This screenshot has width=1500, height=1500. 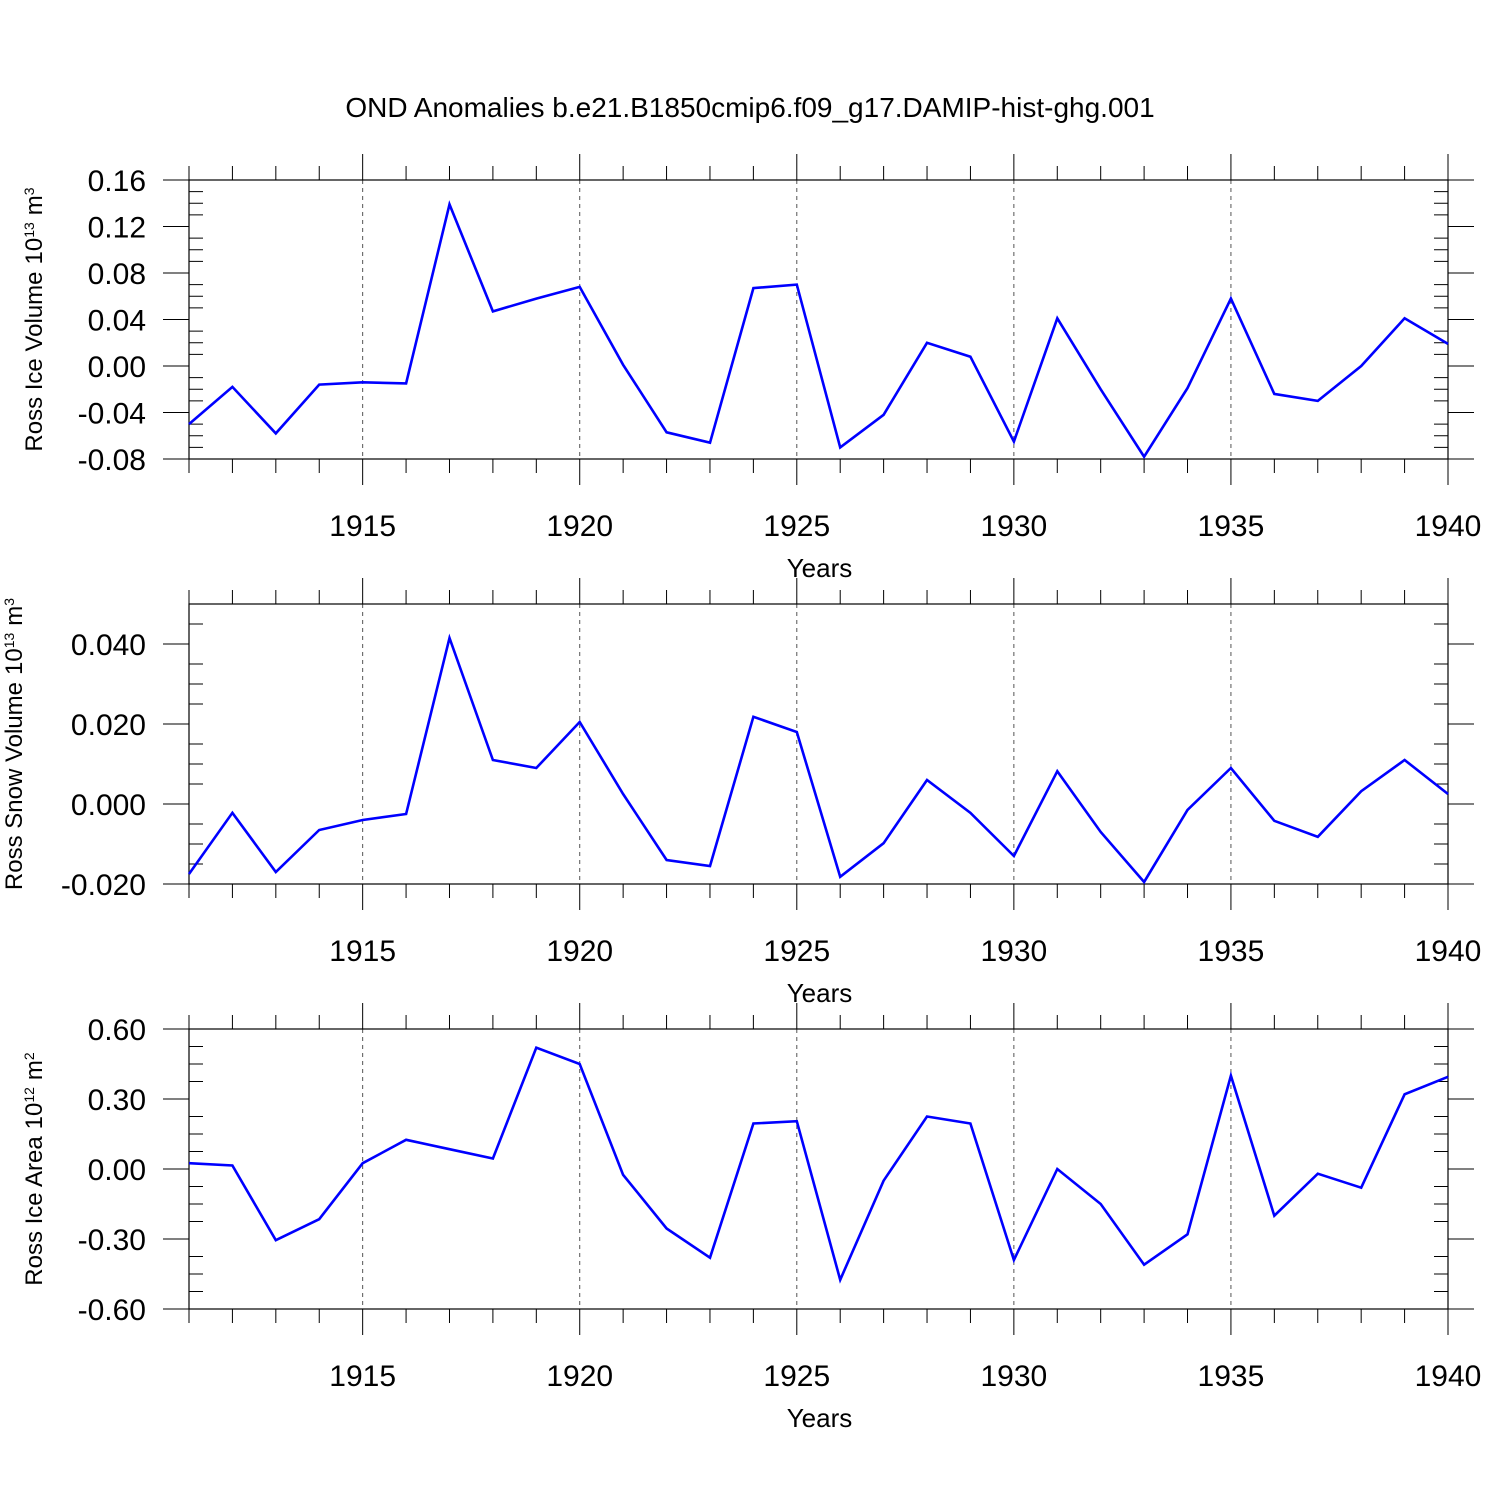 I want to click on y-axis-label-yunit-exp: 12, so click(x=29, y=1095).